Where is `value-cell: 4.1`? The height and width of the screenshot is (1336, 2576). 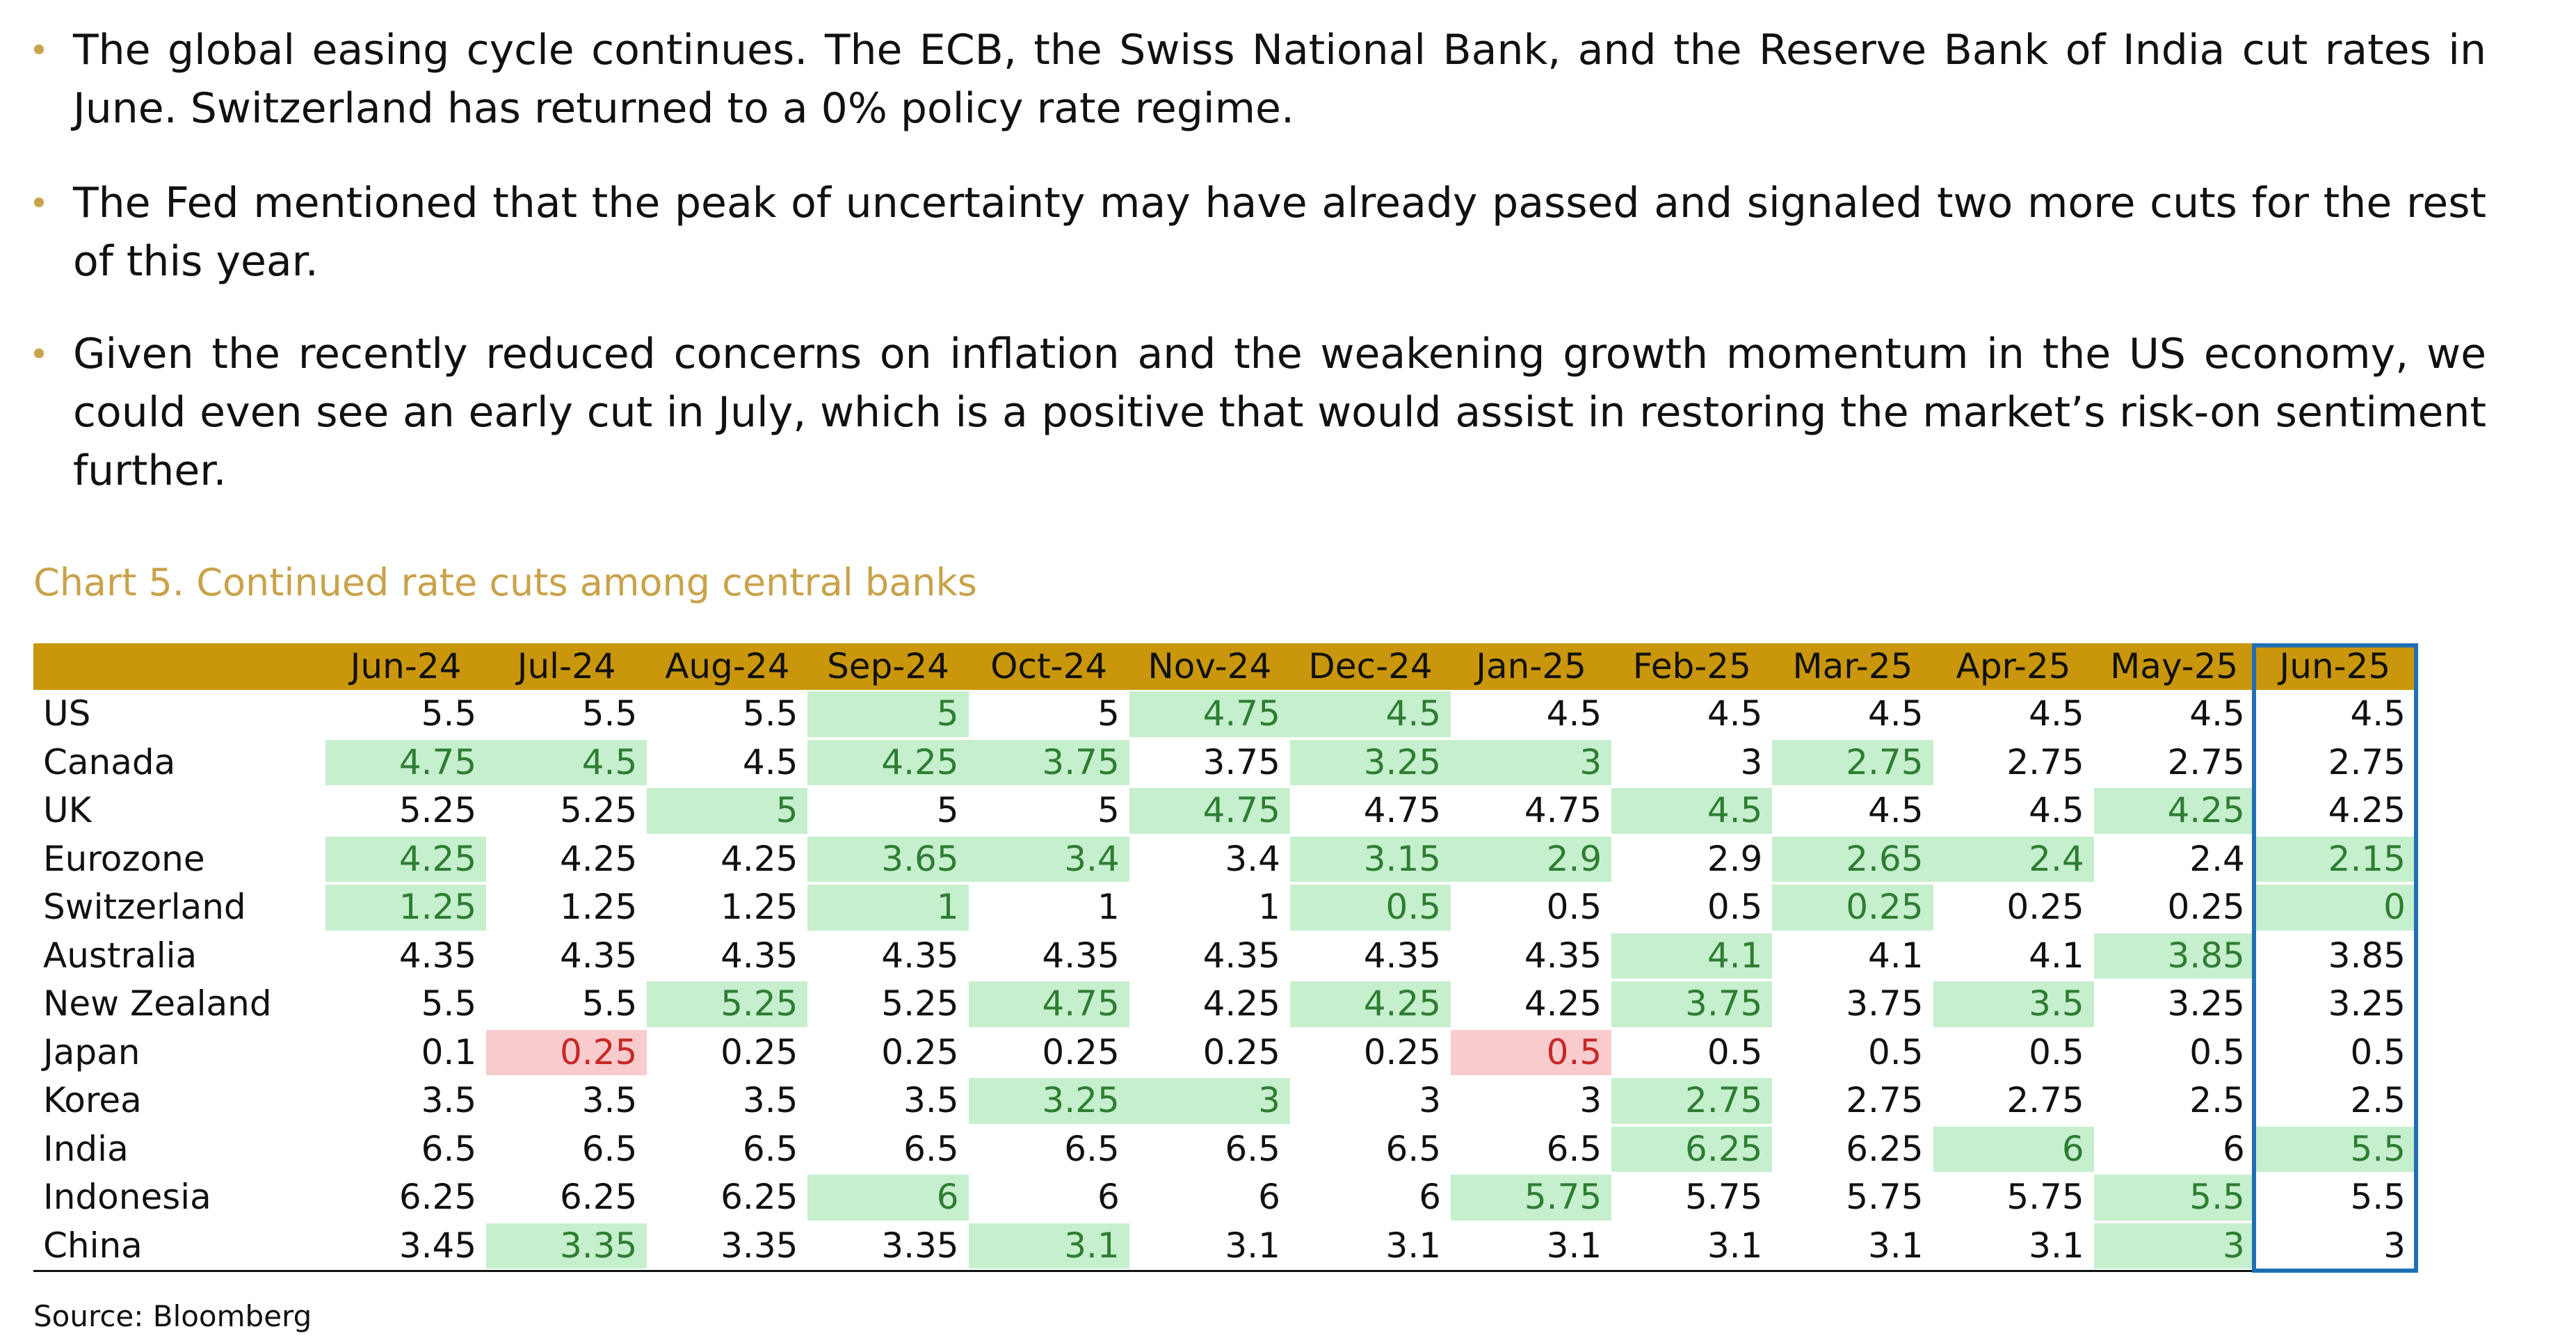
value-cell: 4.1 is located at coordinates (1692, 956).